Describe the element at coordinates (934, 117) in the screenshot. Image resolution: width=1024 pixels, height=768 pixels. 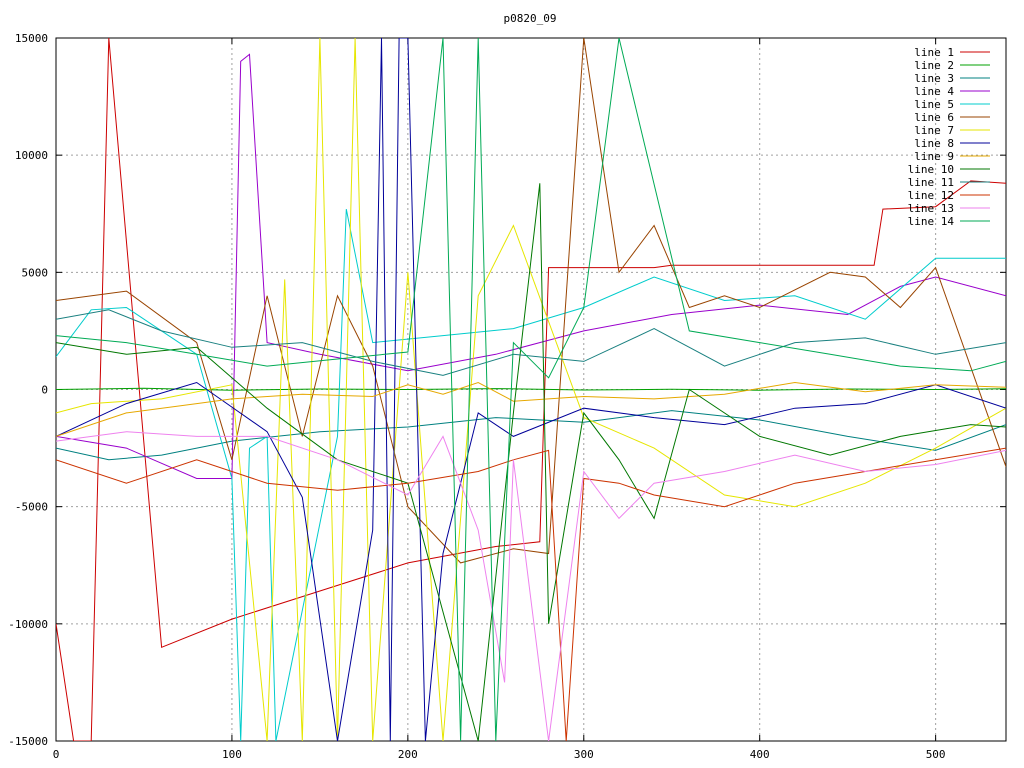
I see `legend-label: line 6` at that location.